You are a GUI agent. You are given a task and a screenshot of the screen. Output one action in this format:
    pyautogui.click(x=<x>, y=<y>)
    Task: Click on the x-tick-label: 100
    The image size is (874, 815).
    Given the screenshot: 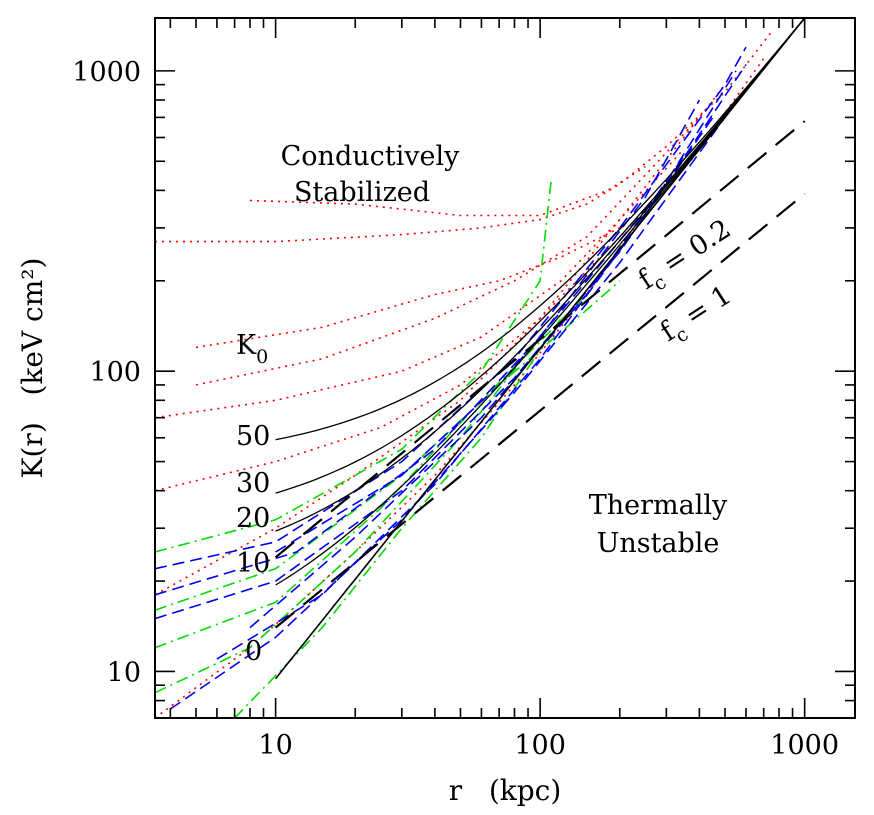 What is the action you would take?
    pyautogui.click(x=540, y=745)
    